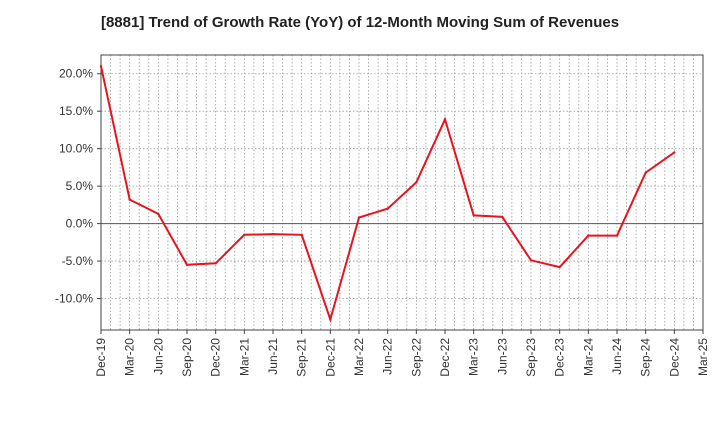 Image resolution: width=720 pixels, height=440 pixels. What do you see at coordinates (158, 356) in the screenshot?
I see `x-tick-label: Jun-20` at bounding box center [158, 356].